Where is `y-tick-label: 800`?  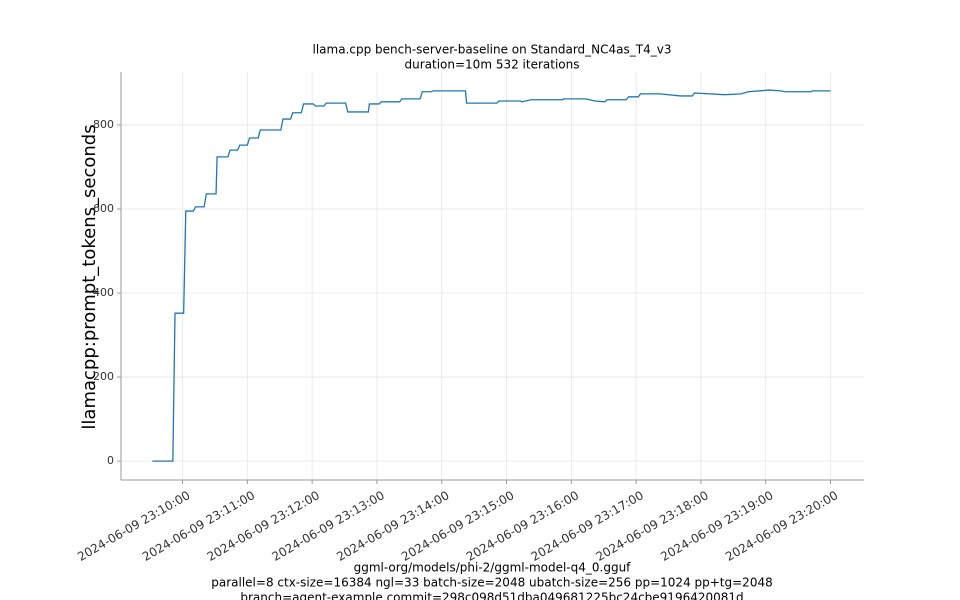
y-tick-label: 800 is located at coordinates (103, 124).